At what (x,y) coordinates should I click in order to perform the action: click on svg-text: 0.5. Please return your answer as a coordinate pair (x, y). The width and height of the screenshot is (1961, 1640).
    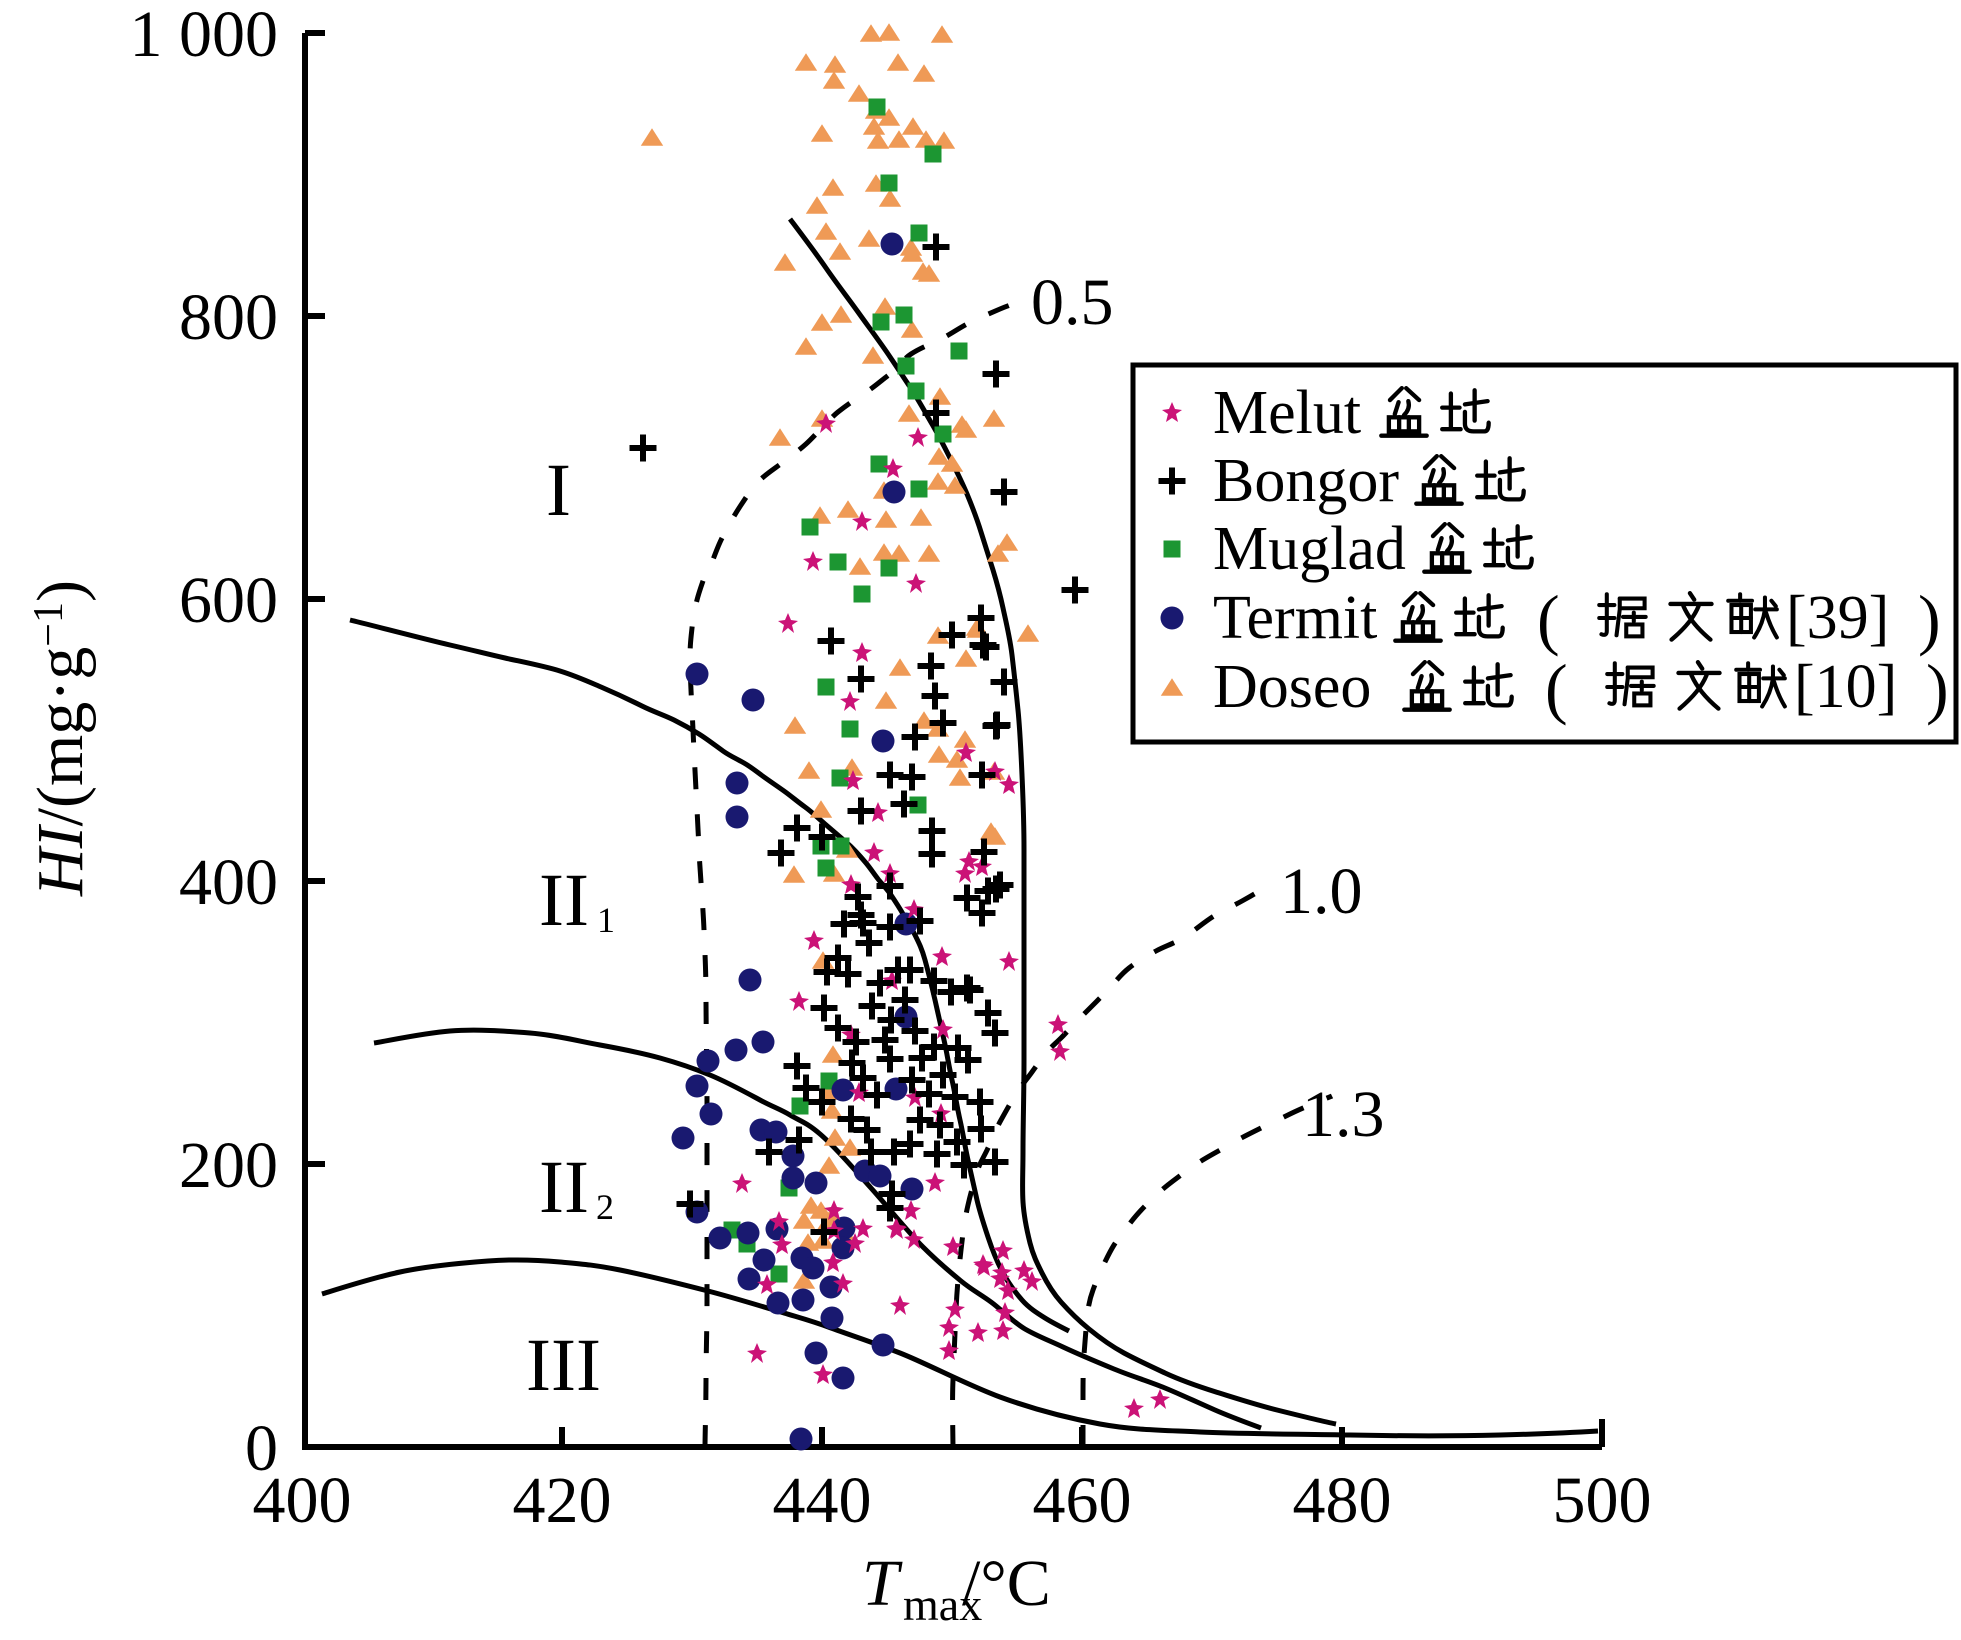
    Looking at the image, I should click on (1072, 302).